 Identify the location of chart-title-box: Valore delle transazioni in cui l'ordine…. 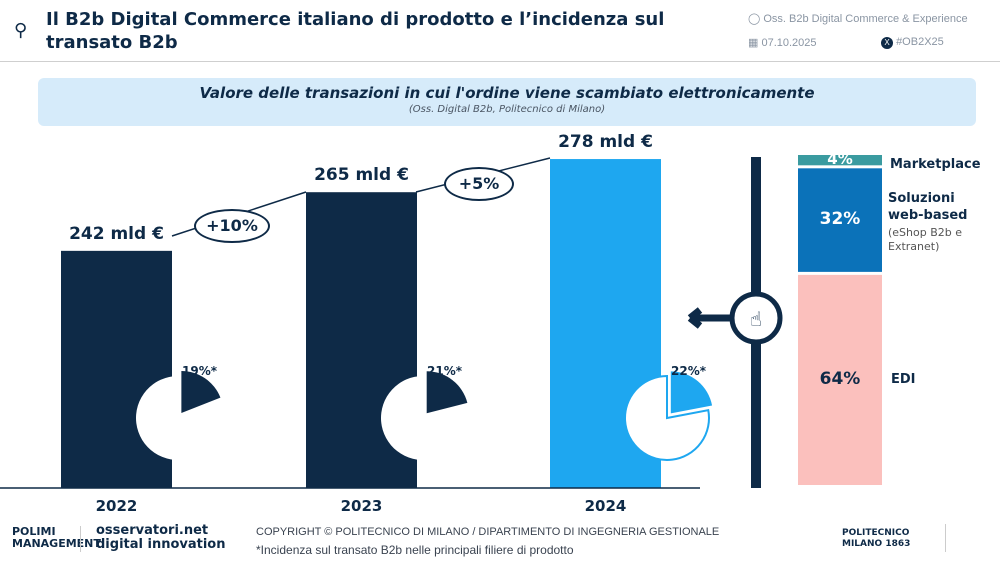
(507, 102).